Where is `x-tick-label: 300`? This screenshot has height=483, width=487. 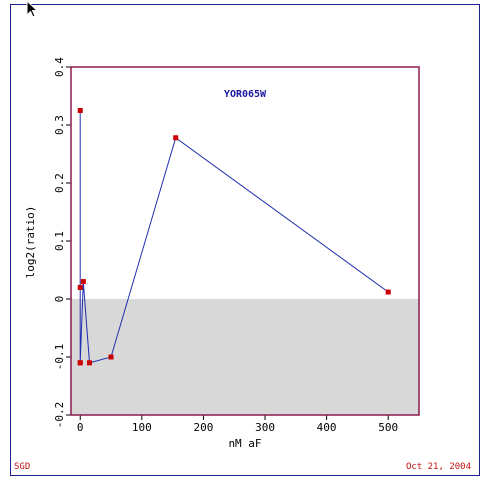 x-tick-label: 300 is located at coordinates (265, 427).